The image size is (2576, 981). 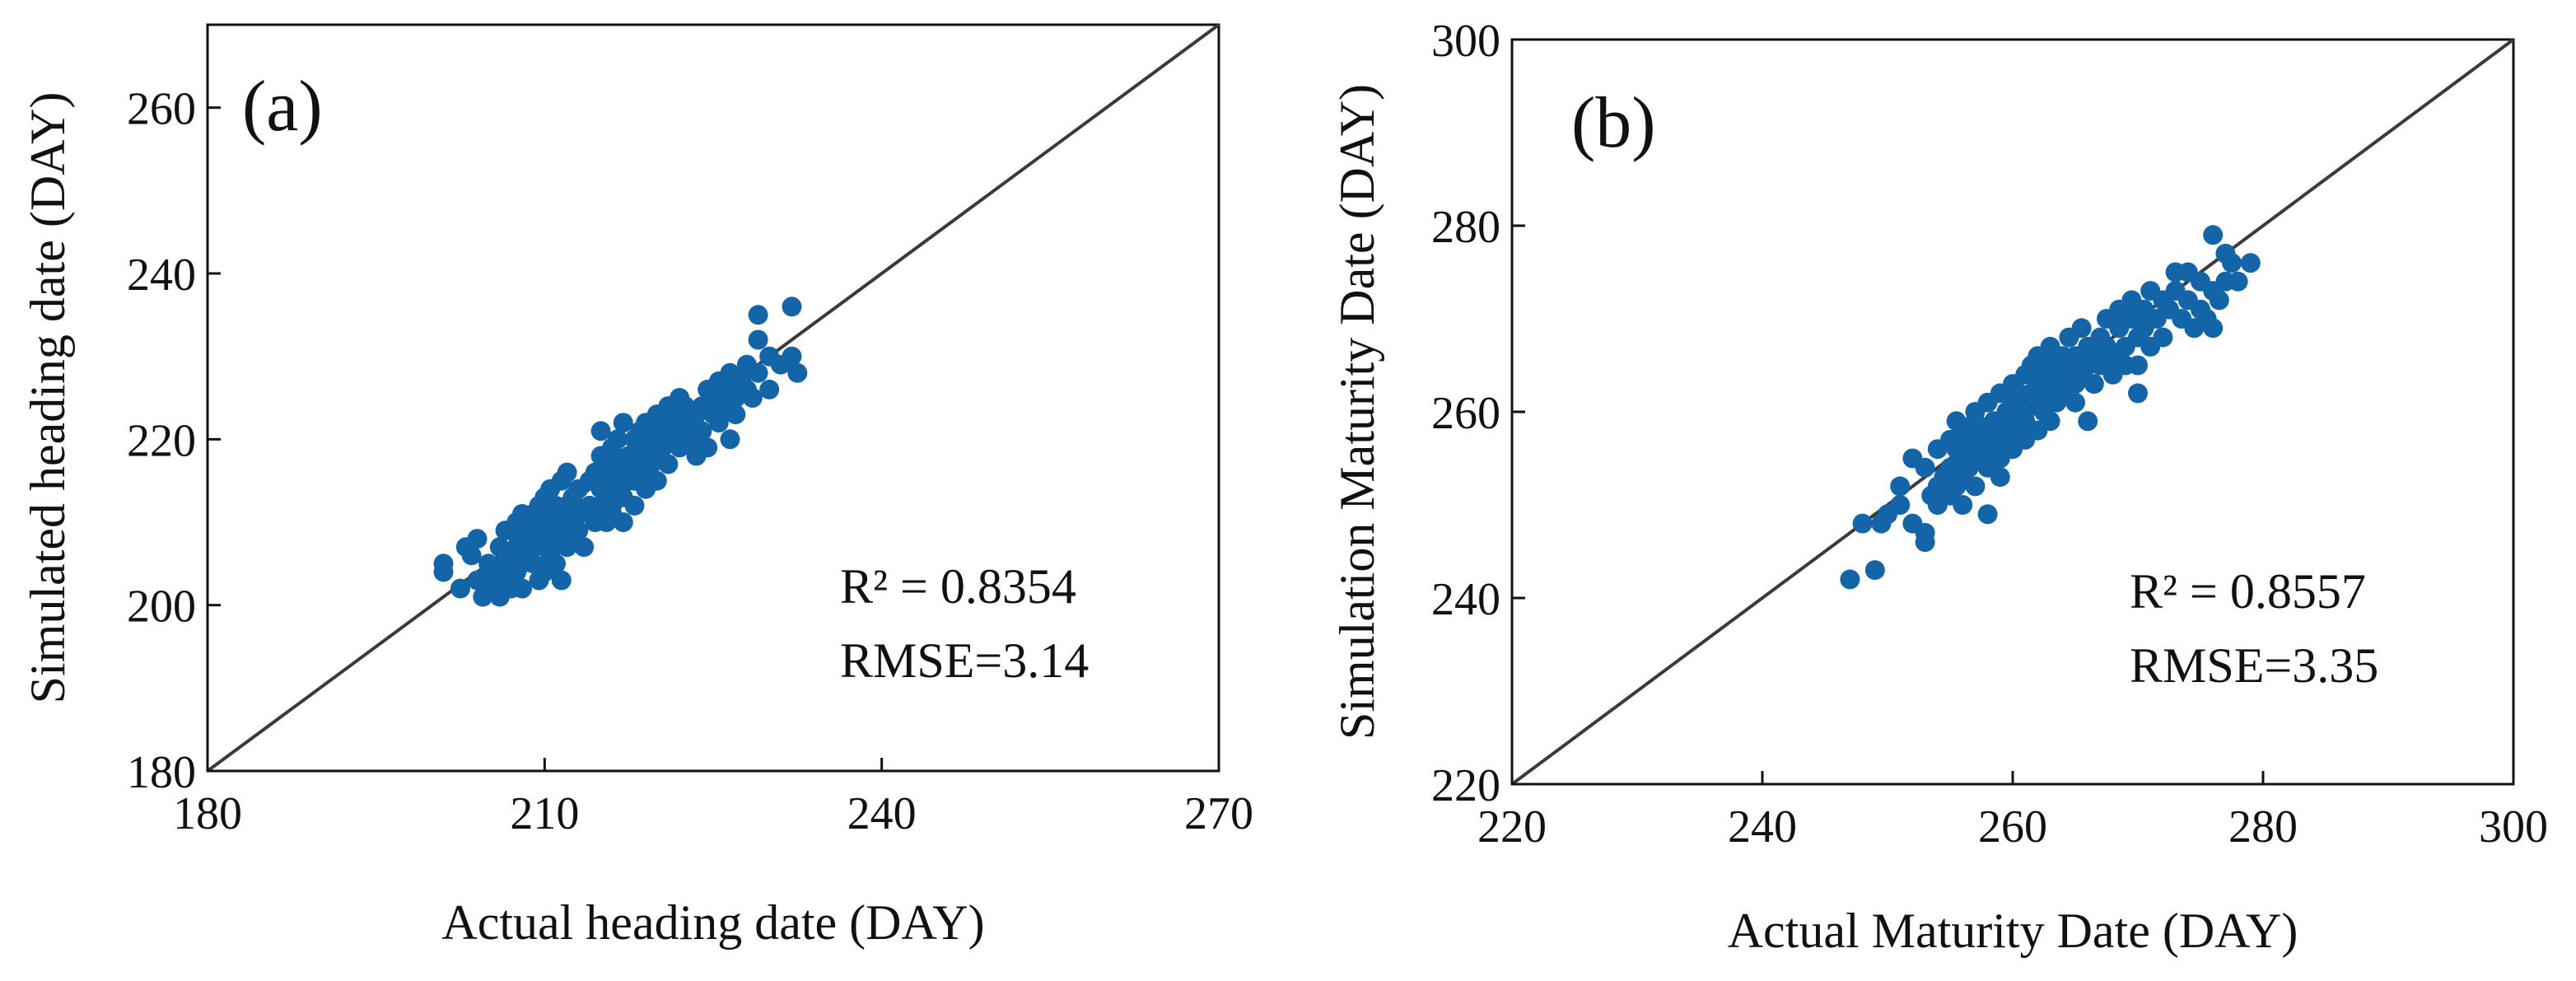 I want to click on scatter-points-b, so click(x=2050, y=407).